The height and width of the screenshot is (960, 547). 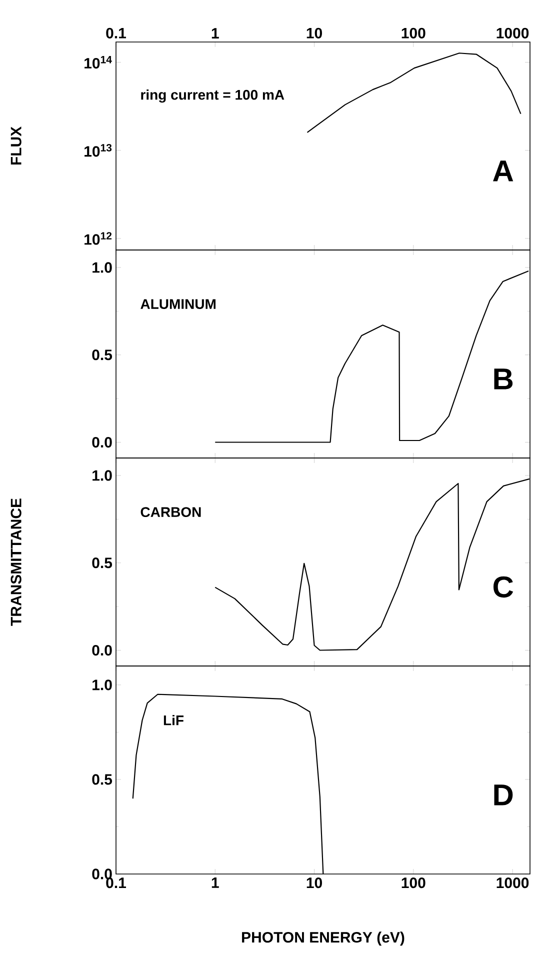 I want to click on y-tick-label: 10$^{12}$, so click(x=98, y=238).